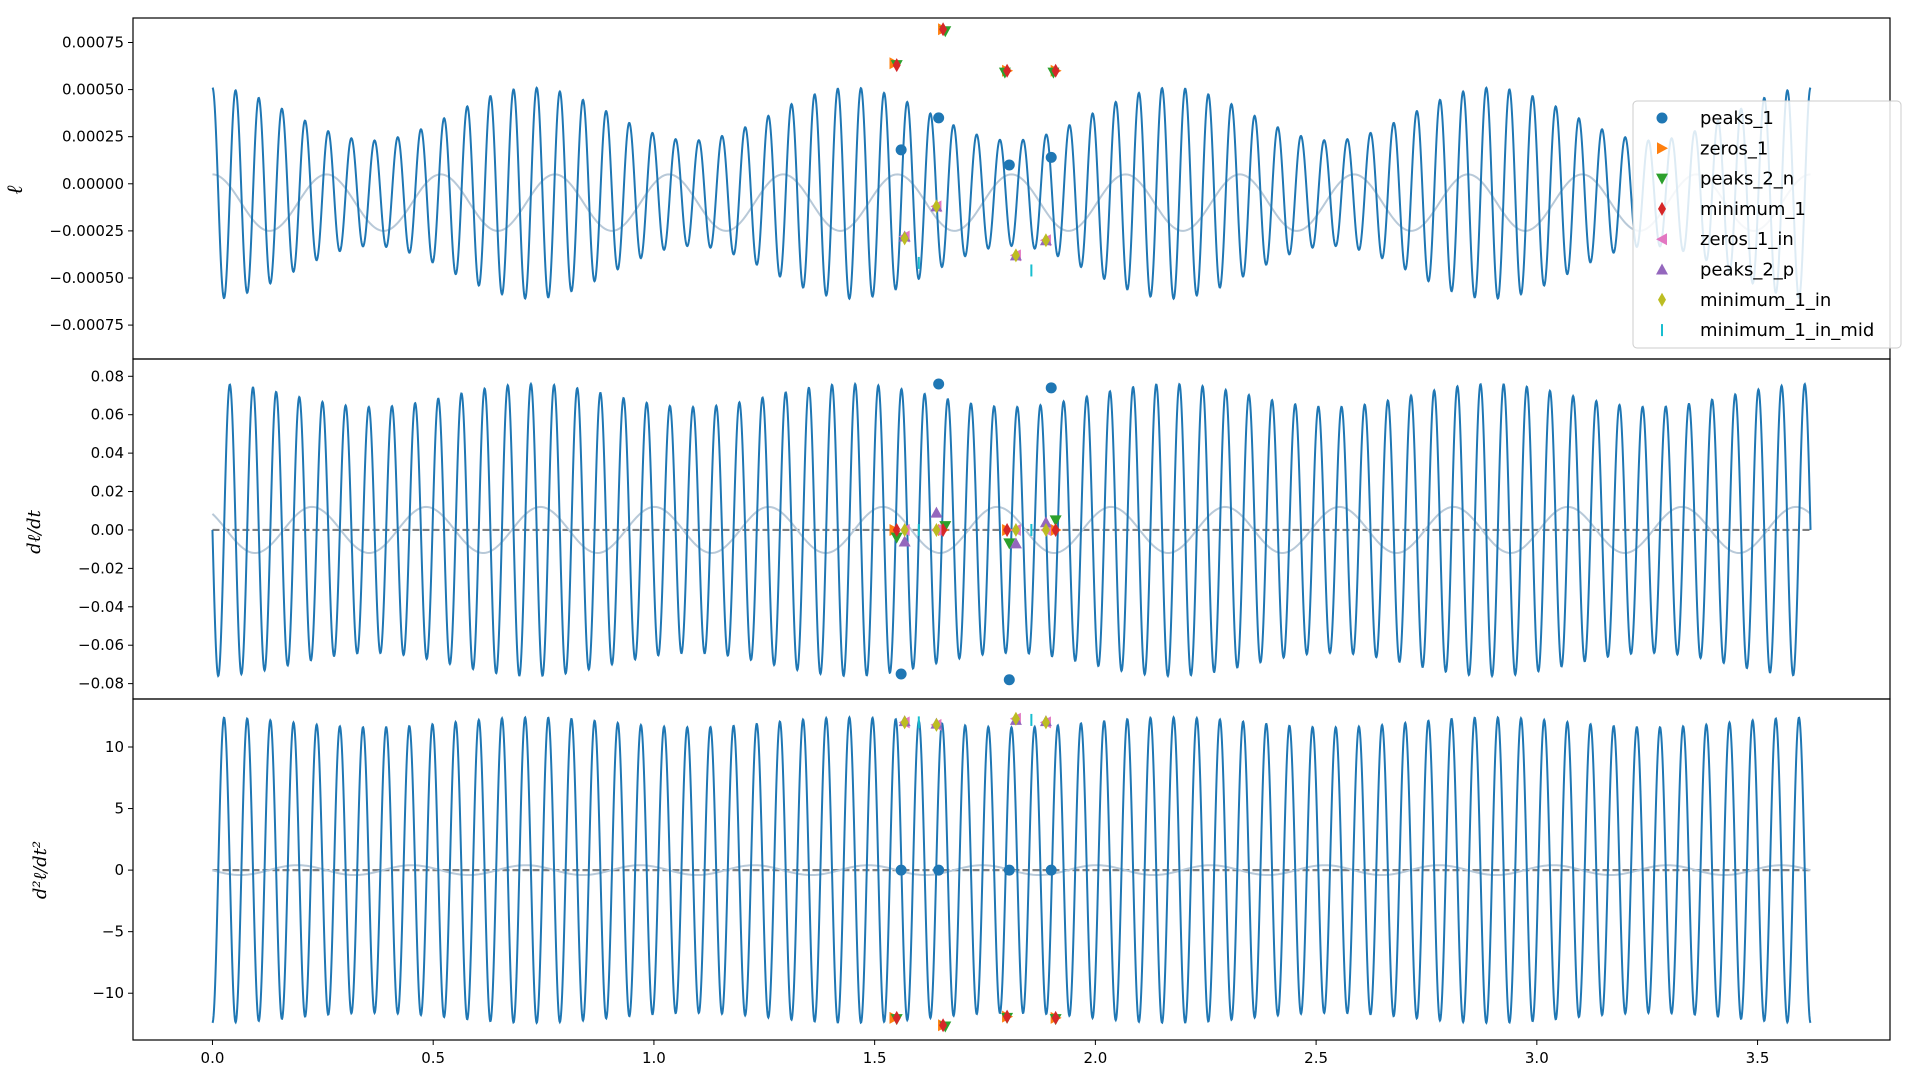  I want to click on panel-2-ytick-label: −0.08, so click(101, 684).